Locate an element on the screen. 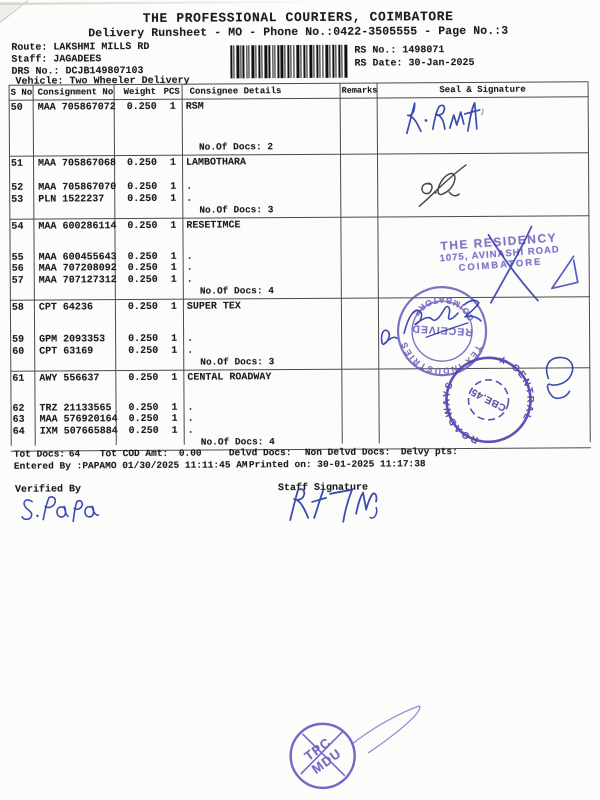 The width and height of the screenshot is (600, 800). table-row: 50 MAA 705867072 0.250 1 RSM is located at coordinates (299, 105).